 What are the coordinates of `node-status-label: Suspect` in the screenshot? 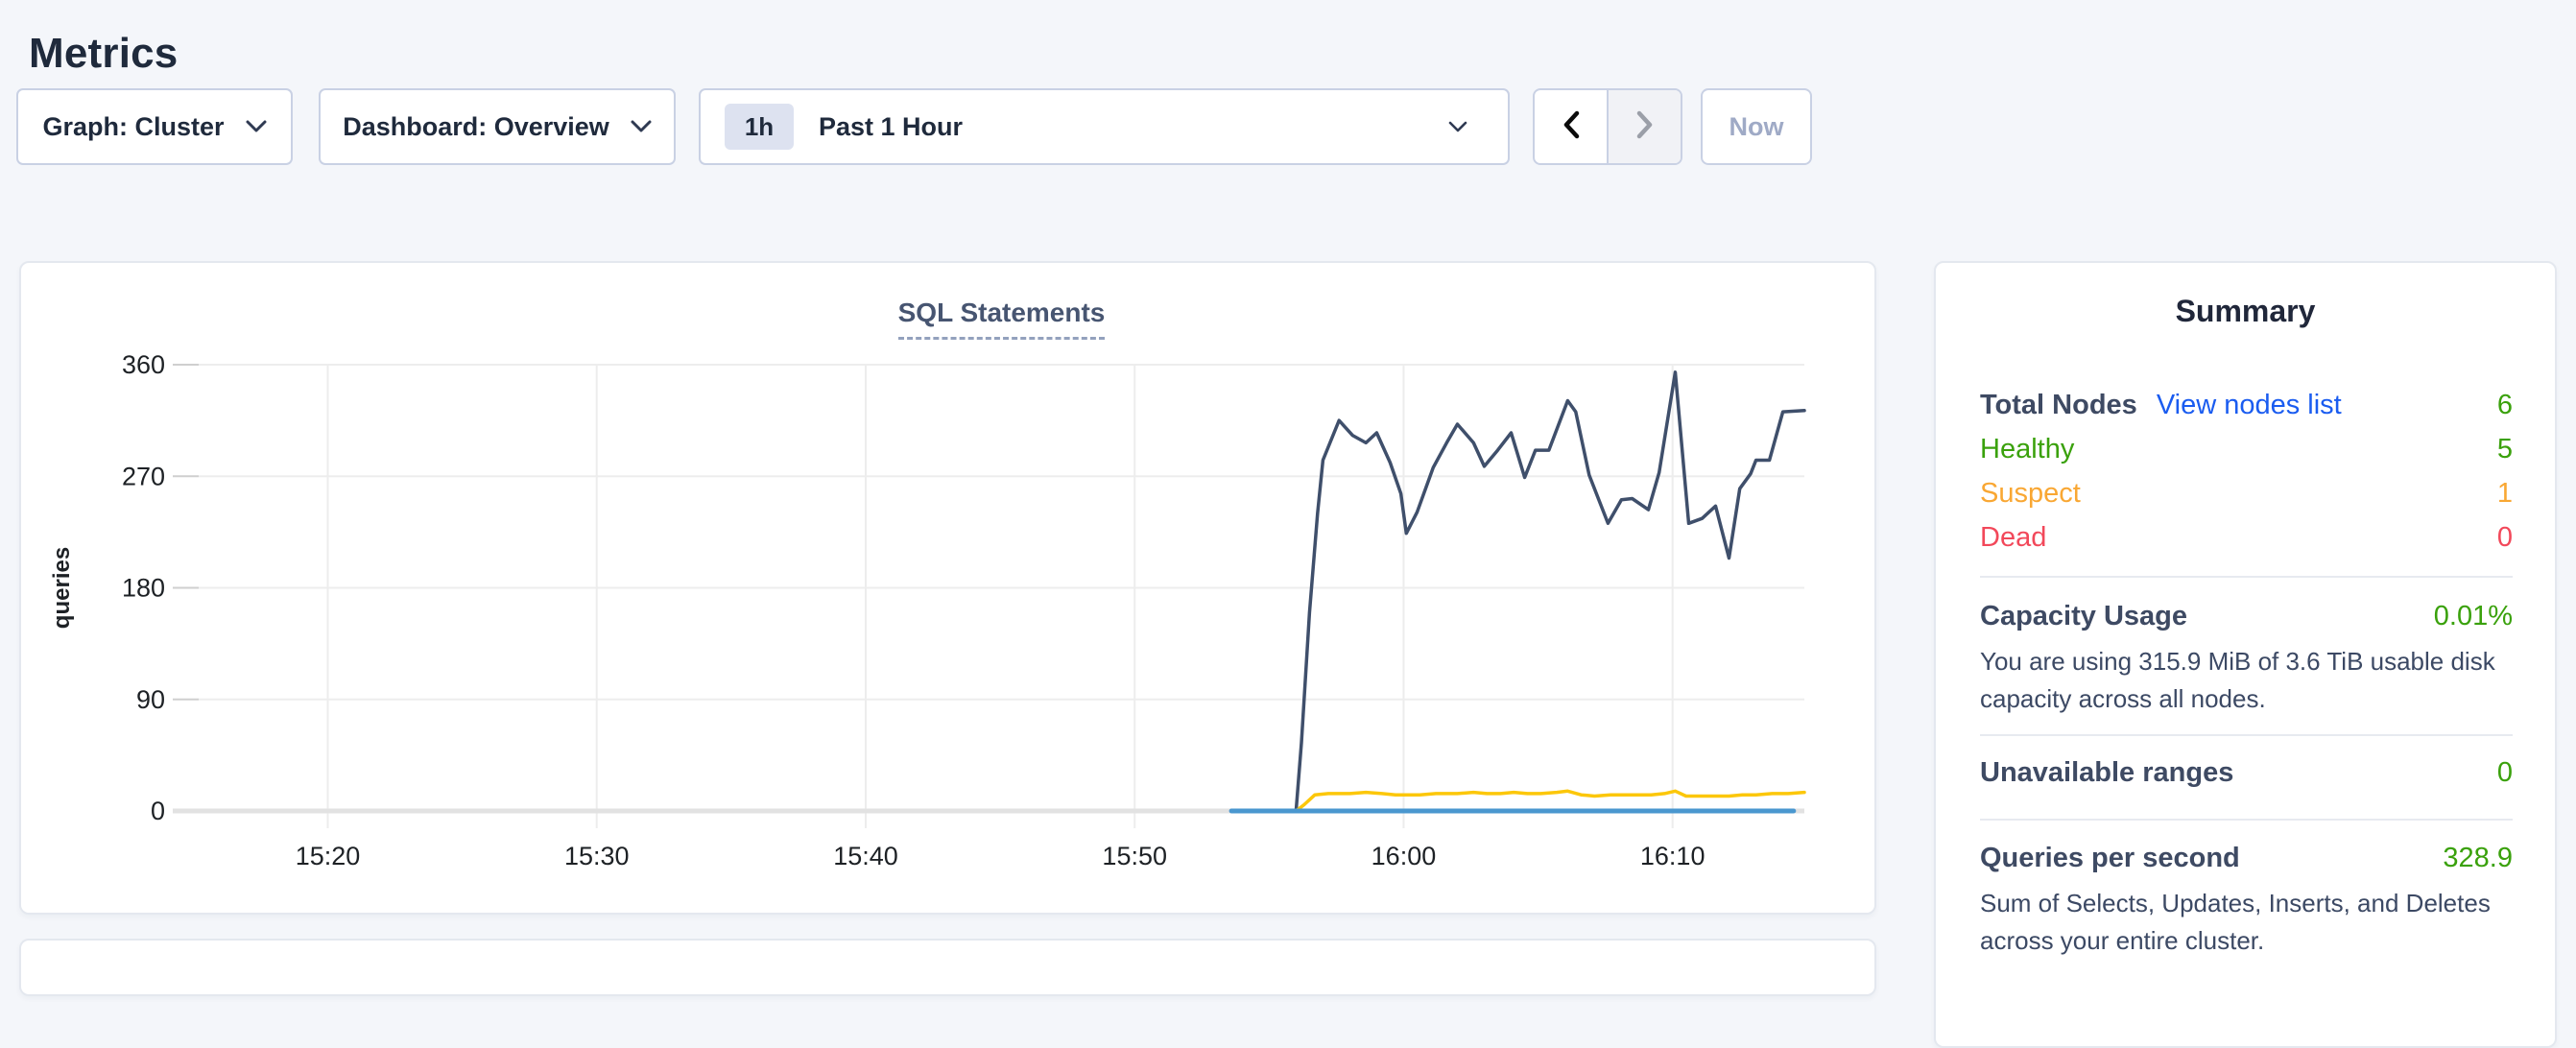 It's located at (2030, 493).